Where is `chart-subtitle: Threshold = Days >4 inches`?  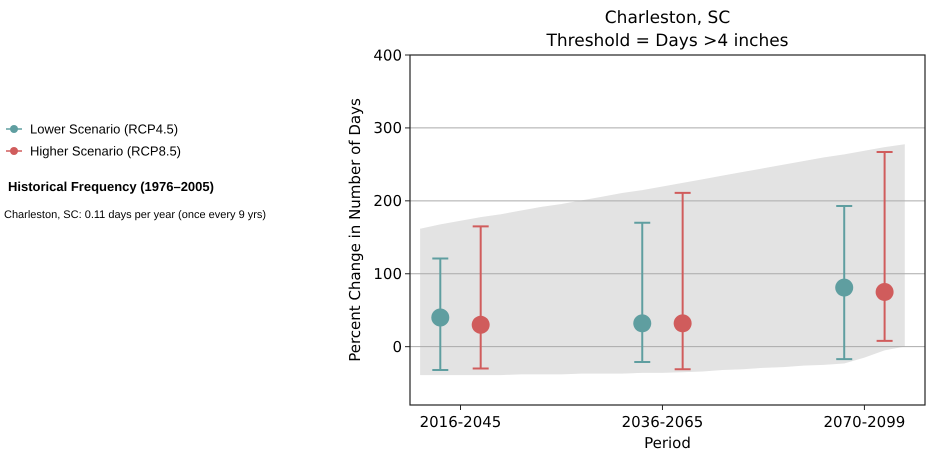
chart-subtitle: Threshold = Days >4 inches is located at coordinates (667, 41).